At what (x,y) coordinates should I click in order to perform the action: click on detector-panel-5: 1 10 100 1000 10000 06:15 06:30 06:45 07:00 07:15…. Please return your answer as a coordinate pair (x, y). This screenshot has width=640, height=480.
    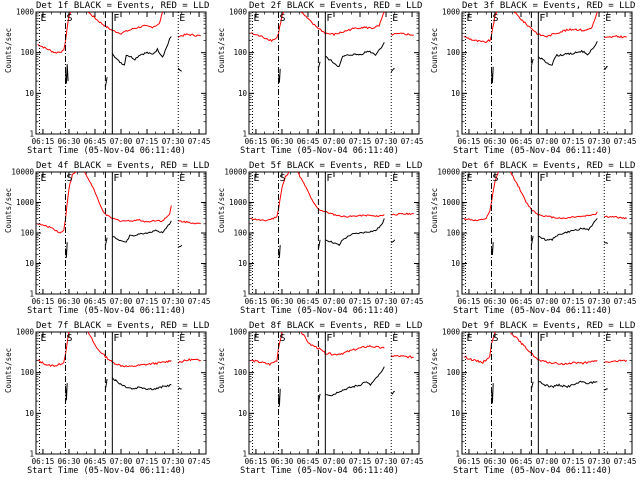
    Looking at the image, I should click on (319, 240).